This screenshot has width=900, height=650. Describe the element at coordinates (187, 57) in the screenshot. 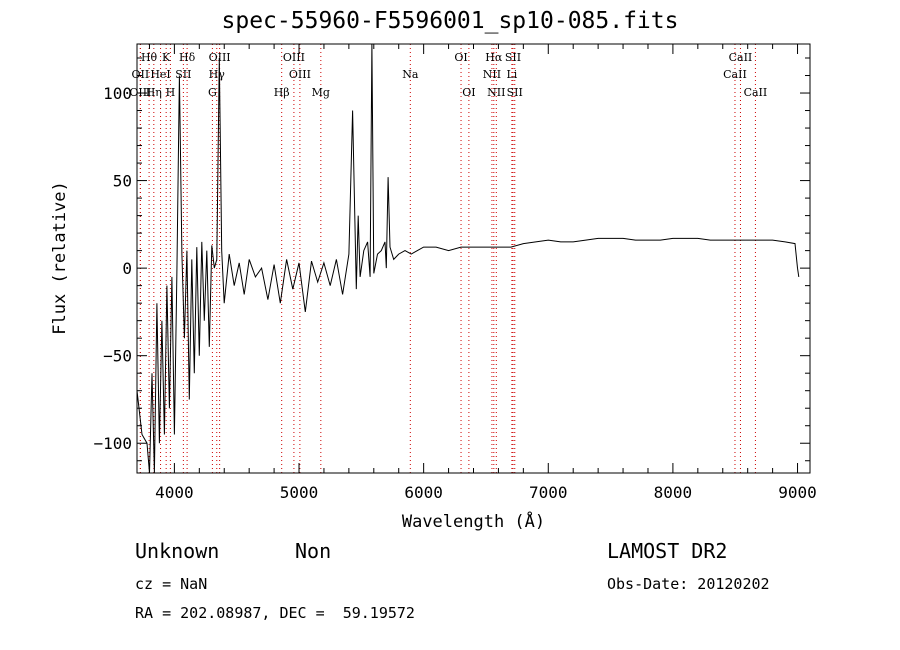

I see `line-label: Hδ` at that location.